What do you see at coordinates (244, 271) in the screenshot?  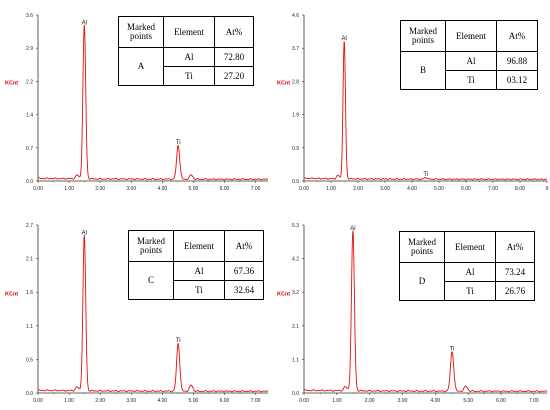 I see `at-percent-cell: 67.36` at bounding box center [244, 271].